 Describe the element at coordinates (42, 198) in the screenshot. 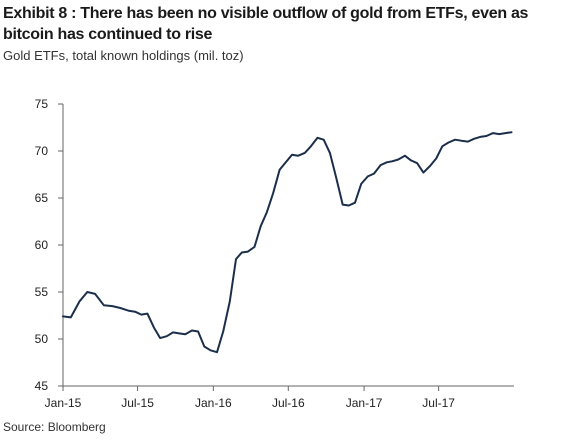

I see `y-tick-label: 65` at that location.